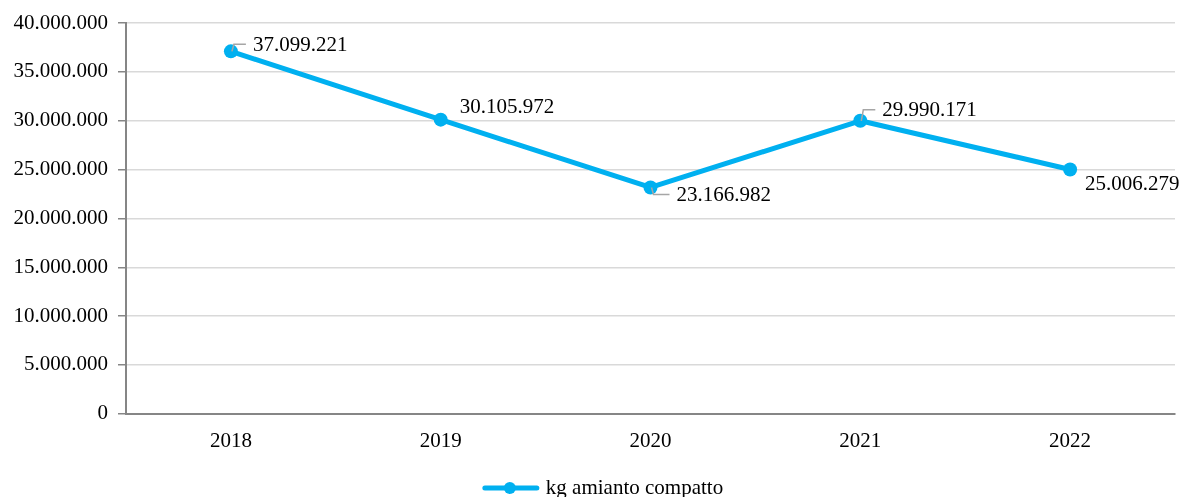 The width and height of the screenshot is (1182, 497). What do you see at coordinates (60, 265) in the screenshot?
I see `y-tick-label: 15.000.000` at bounding box center [60, 265].